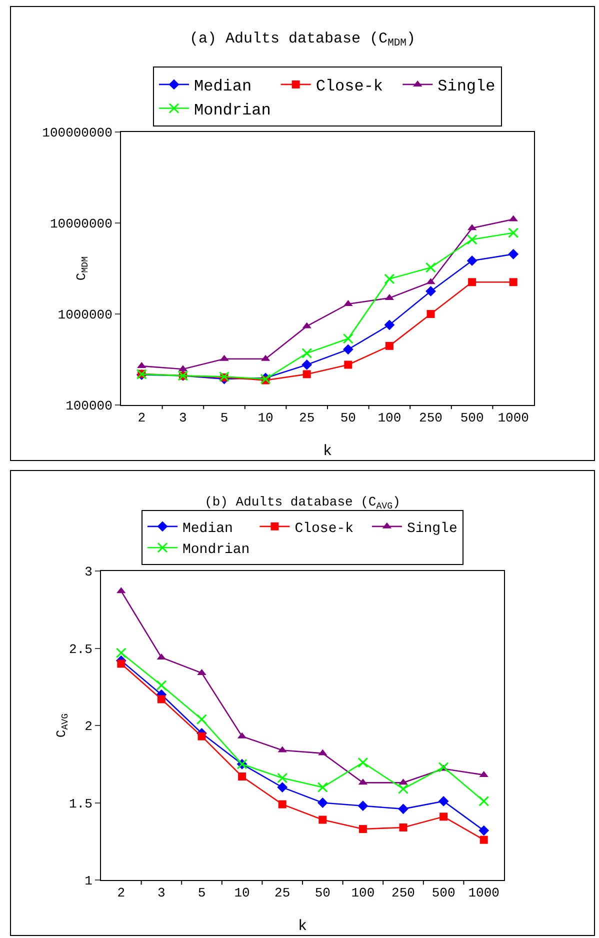 The image size is (599, 938). Describe the element at coordinates (88, 881) in the screenshot. I see `y-tick-label: 1` at that location.